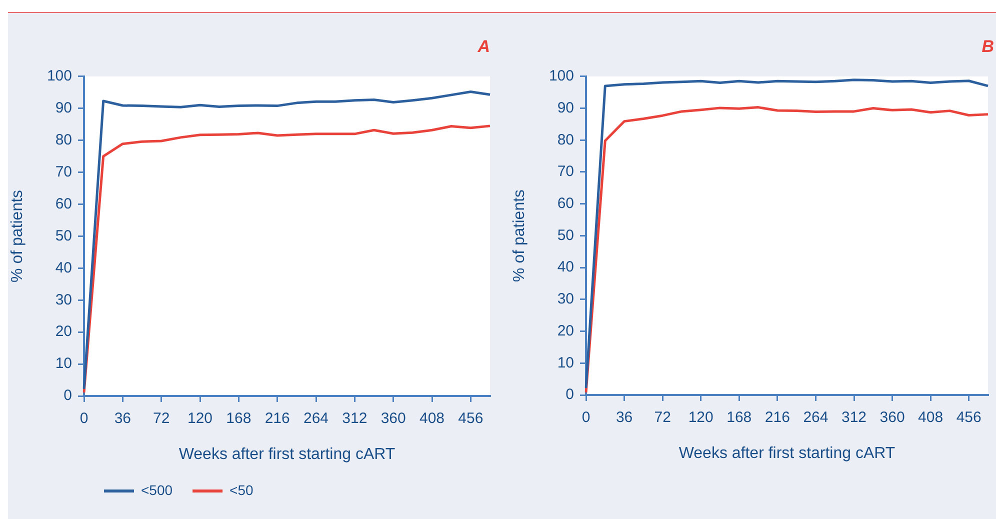  Describe the element at coordinates (242, 490) in the screenshot. I see `legend-label: <50` at that location.